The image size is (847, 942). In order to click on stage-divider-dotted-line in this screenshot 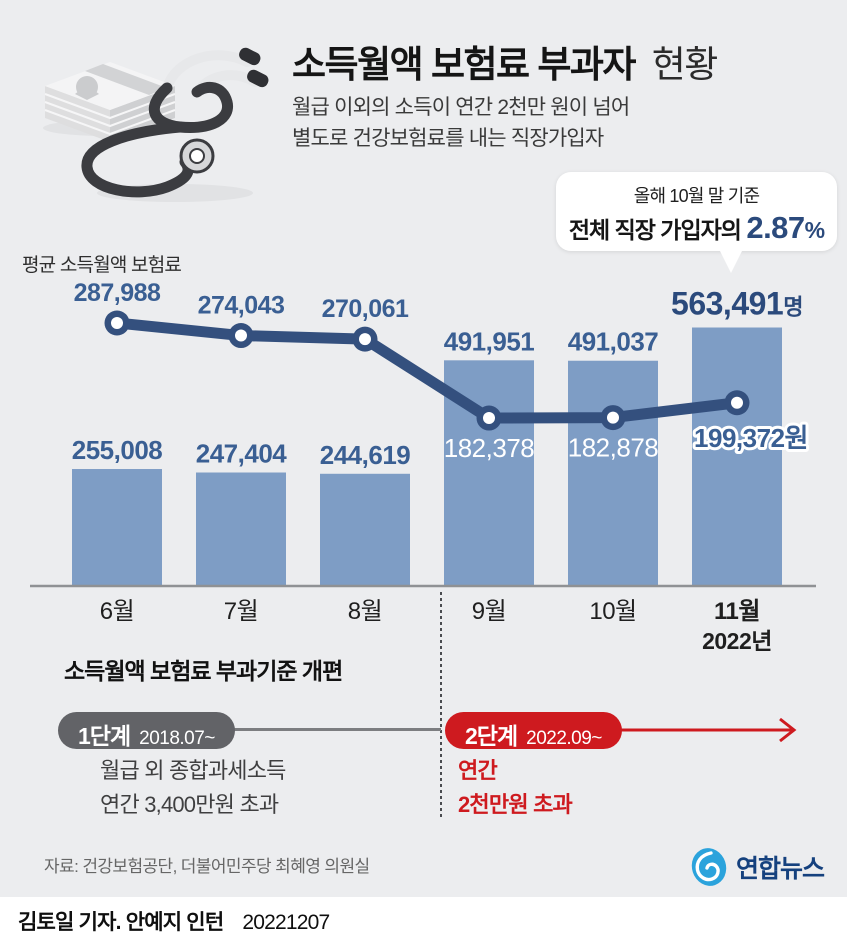, I will do `click(441, 705)`.